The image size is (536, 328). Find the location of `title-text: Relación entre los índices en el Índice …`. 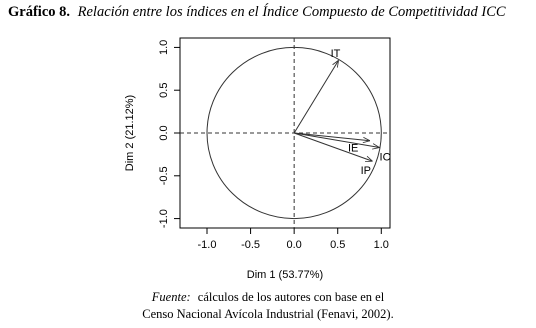

title-text: Relación entre los índices en el Índice … is located at coordinates (291, 11).